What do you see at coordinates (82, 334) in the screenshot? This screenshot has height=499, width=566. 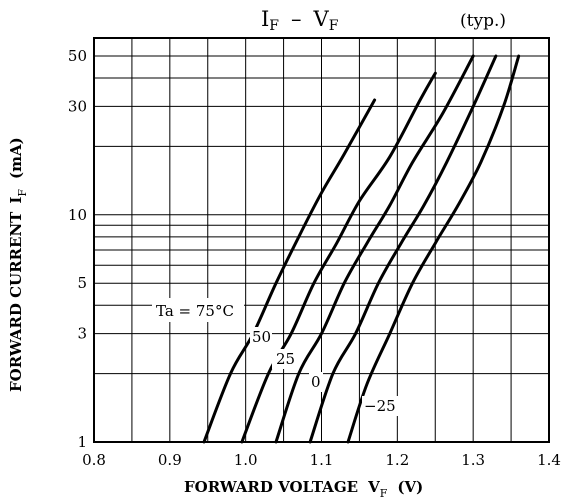 I see `y-tick-label: 3` at bounding box center [82, 334].